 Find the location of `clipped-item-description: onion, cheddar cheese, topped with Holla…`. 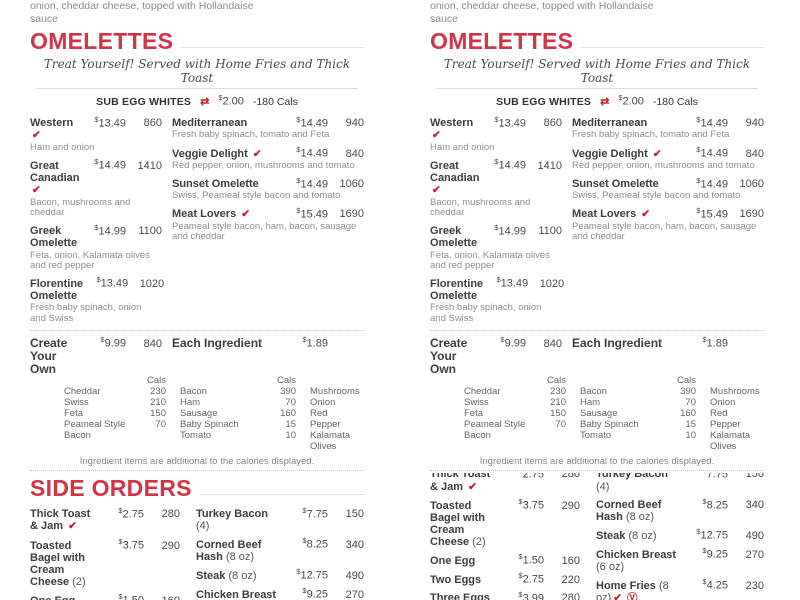

clipped-item-description: onion, cheddar cheese, topped with Holla… is located at coordinates (542, 12).